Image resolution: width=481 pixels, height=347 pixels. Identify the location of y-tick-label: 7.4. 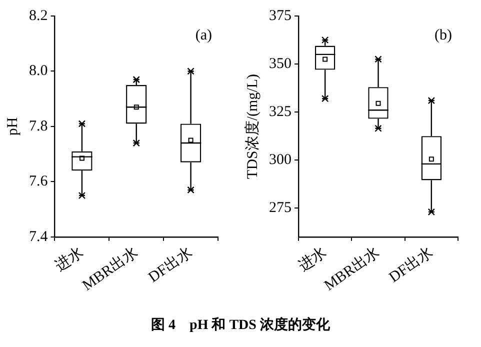
(38, 236).